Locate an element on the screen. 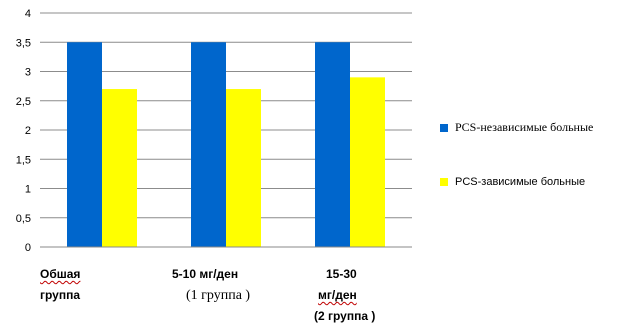  category-label-2: 15-30 мг/ден (2 группа ) is located at coordinates (344, 295).